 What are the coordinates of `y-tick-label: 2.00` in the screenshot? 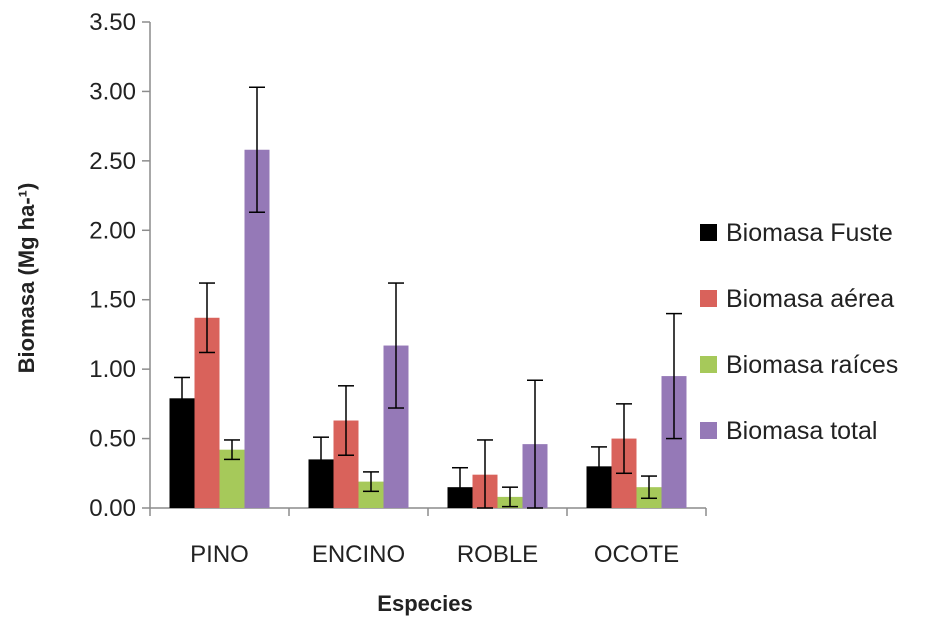 It's located at (112, 230).